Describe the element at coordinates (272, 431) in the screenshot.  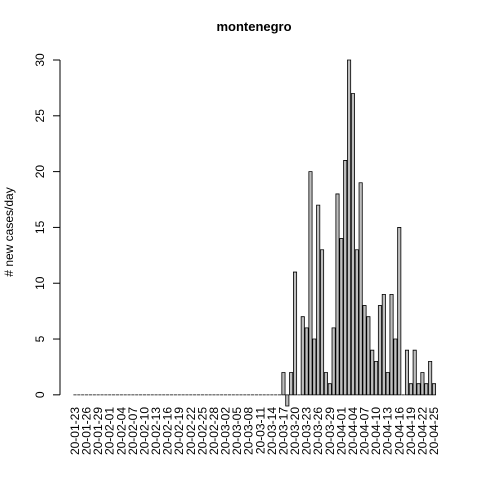
I see `x-tick-label: 20-03-14` at that location.